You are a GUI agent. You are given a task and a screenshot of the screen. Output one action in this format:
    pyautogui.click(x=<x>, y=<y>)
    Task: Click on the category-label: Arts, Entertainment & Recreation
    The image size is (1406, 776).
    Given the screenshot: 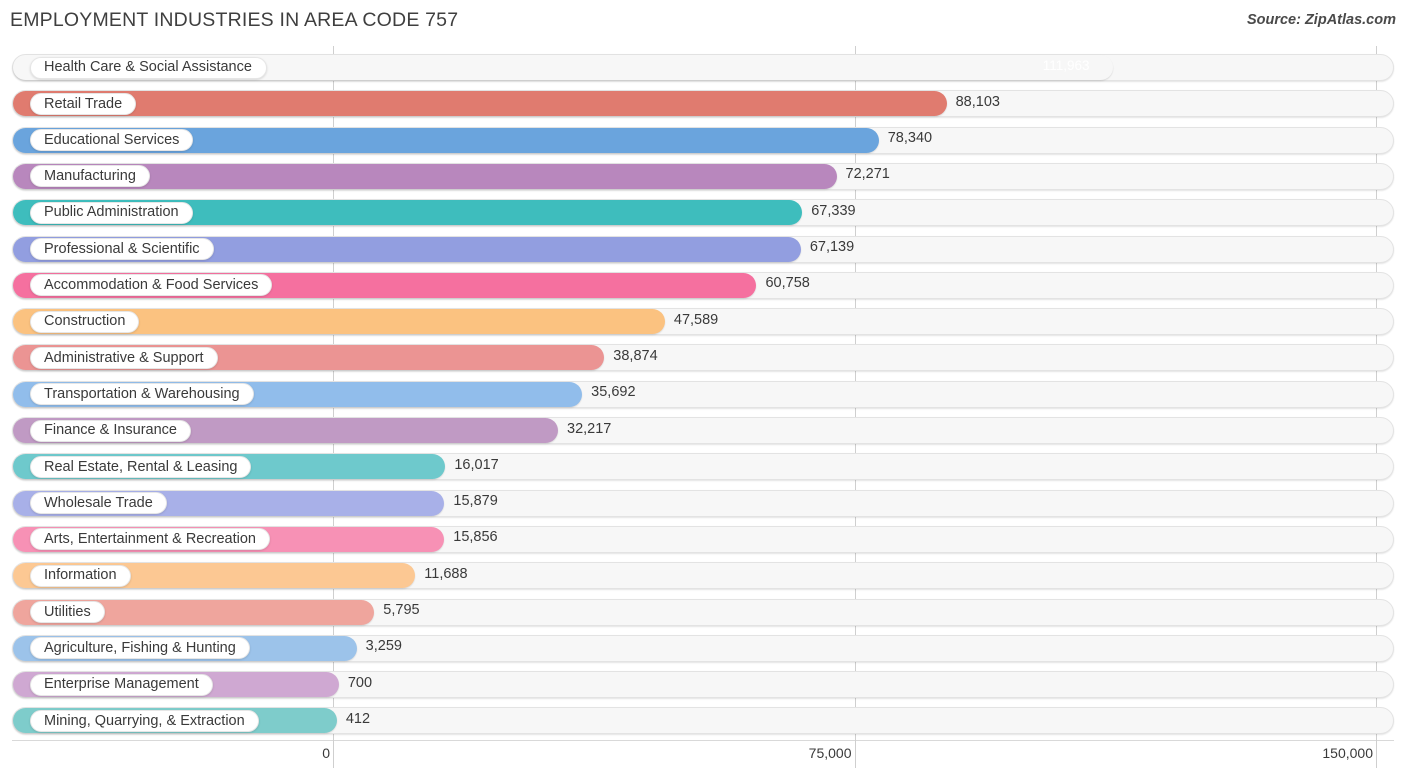 What is the action you would take?
    pyautogui.click(x=150, y=539)
    